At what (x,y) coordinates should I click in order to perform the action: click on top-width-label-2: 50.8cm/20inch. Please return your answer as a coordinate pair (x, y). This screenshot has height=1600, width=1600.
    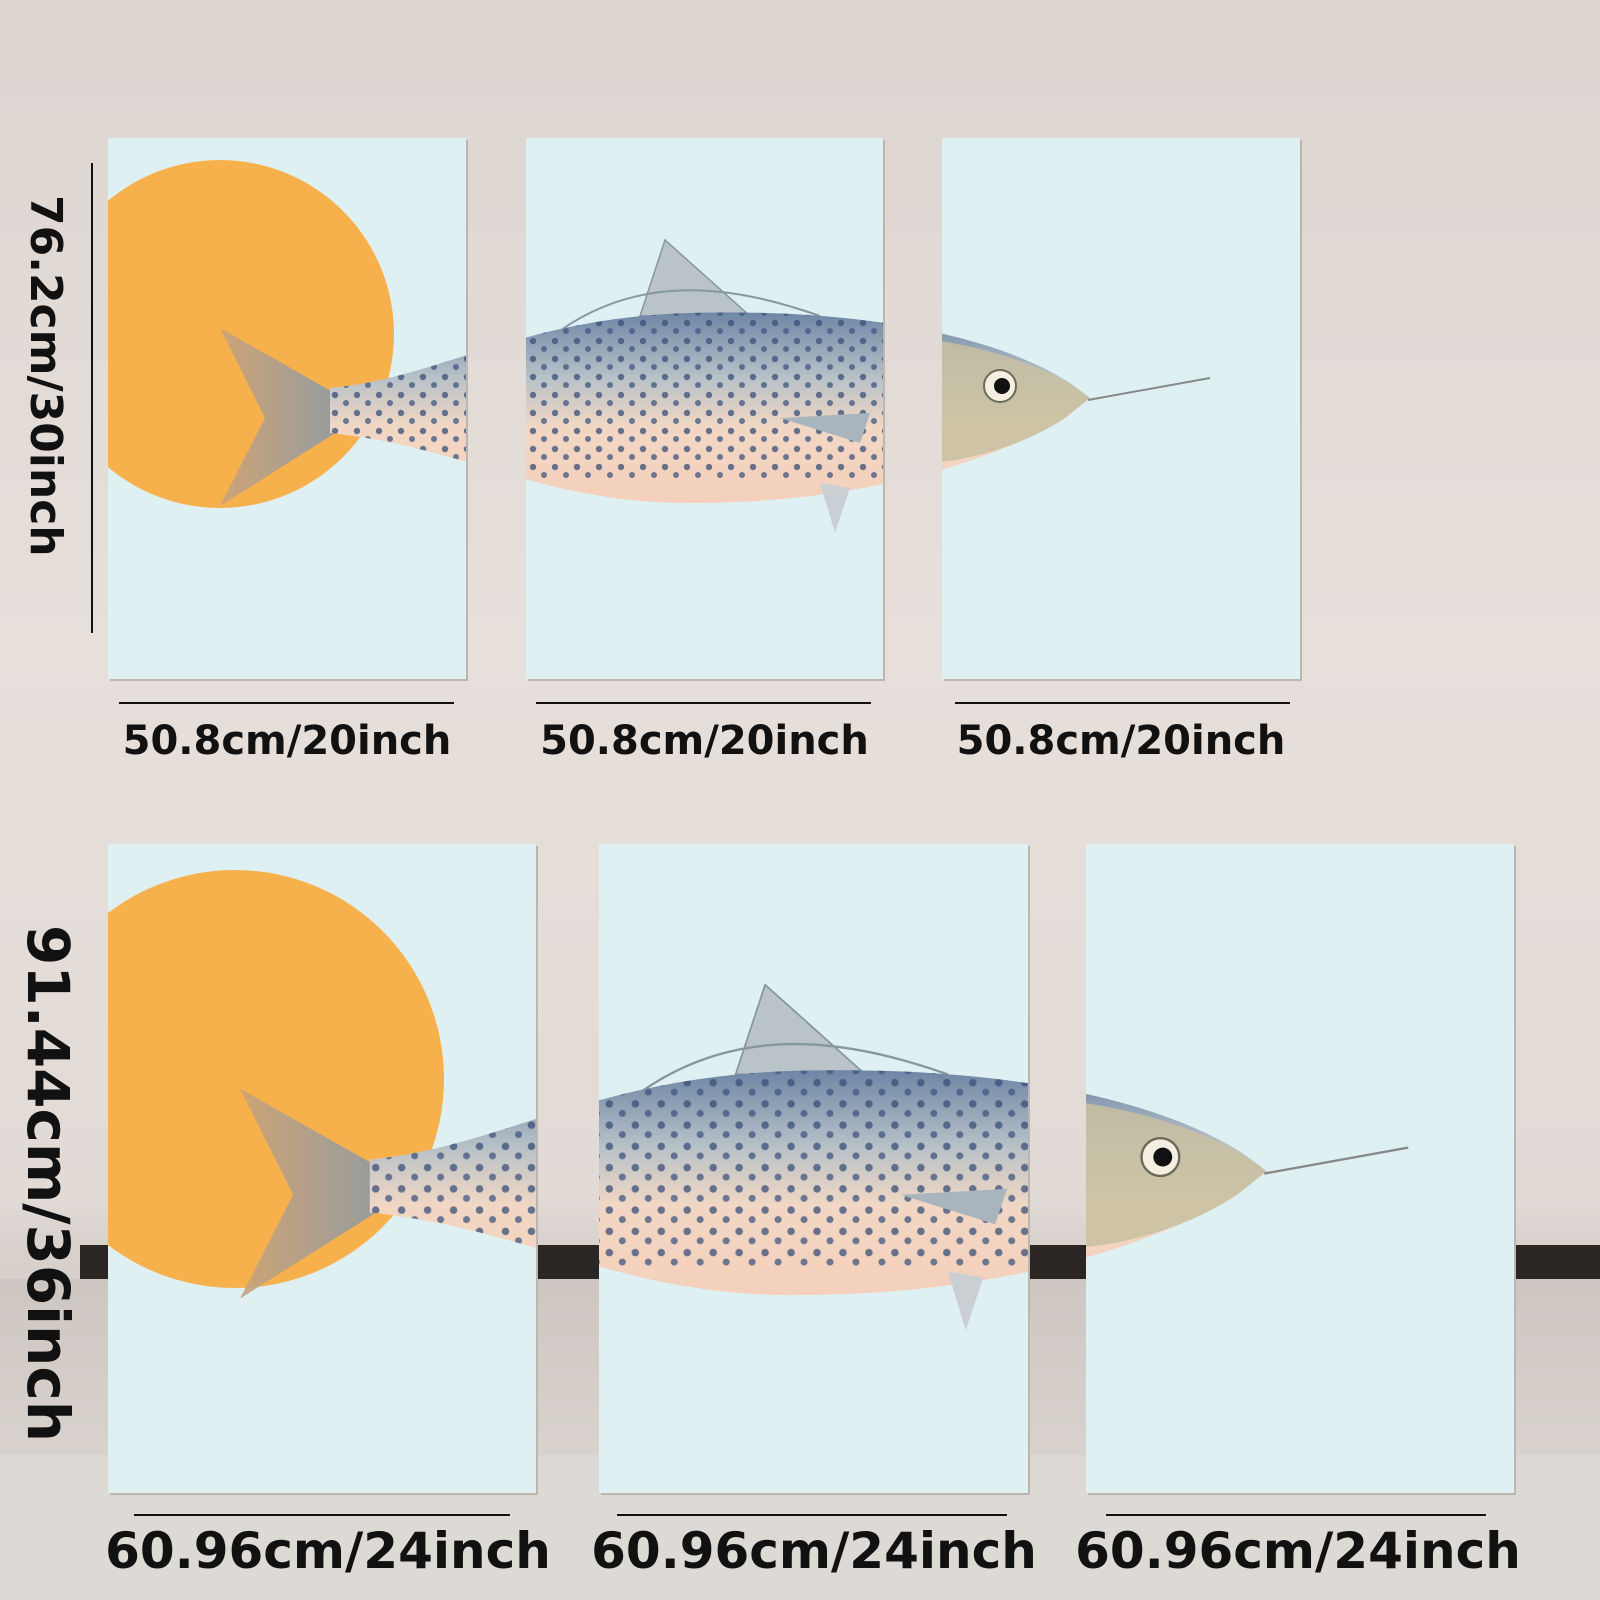
    Looking at the image, I should click on (704, 741).